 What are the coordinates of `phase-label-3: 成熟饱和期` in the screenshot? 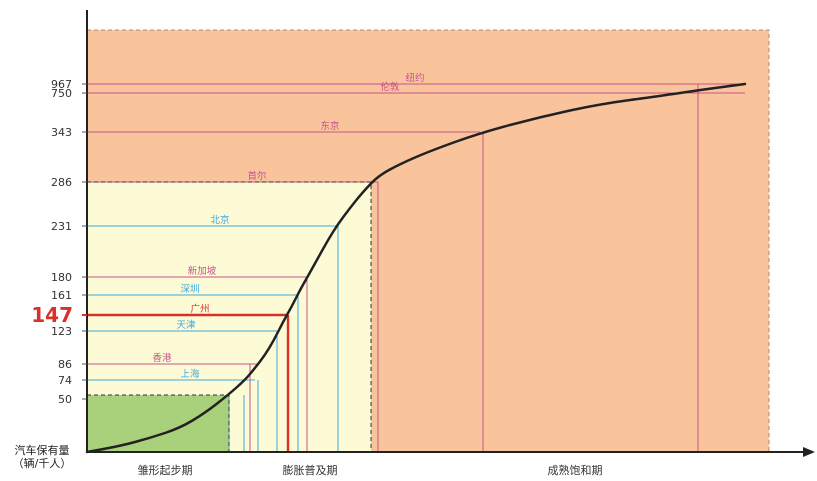 It's located at (575, 470).